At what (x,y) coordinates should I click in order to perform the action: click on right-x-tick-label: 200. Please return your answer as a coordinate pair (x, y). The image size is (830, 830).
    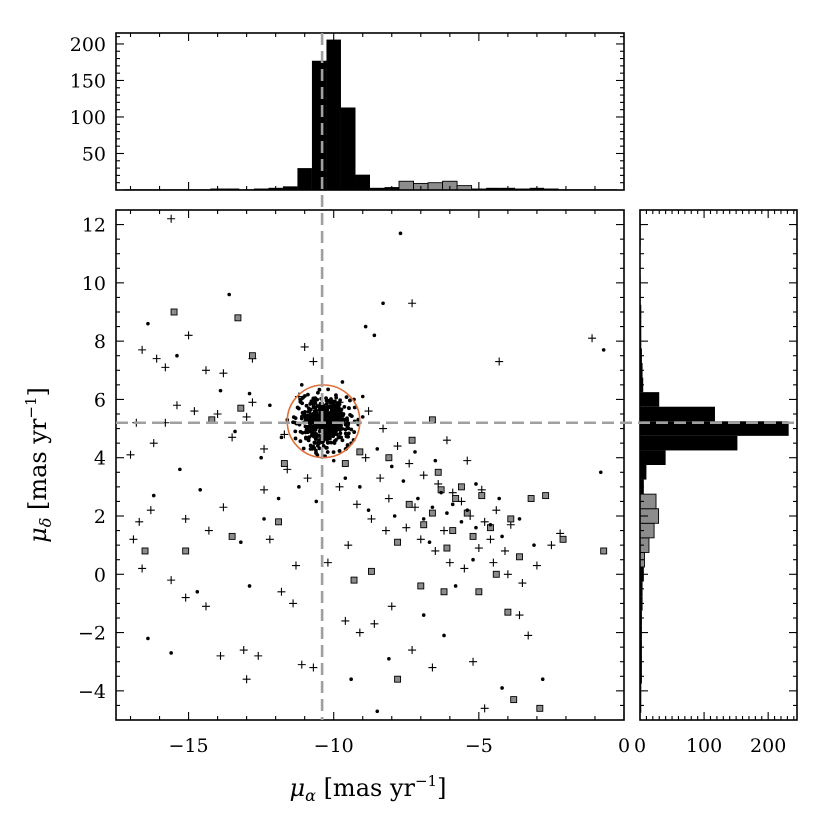
    Looking at the image, I should click on (768, 746).